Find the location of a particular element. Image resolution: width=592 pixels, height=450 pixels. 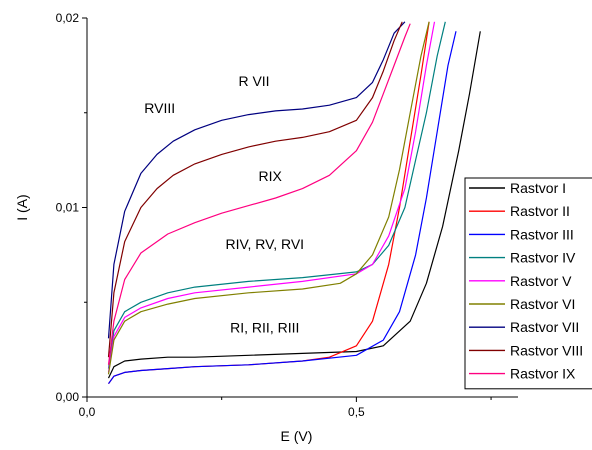

y-tick-label: 0,00 is located at coordinates (68, 397).